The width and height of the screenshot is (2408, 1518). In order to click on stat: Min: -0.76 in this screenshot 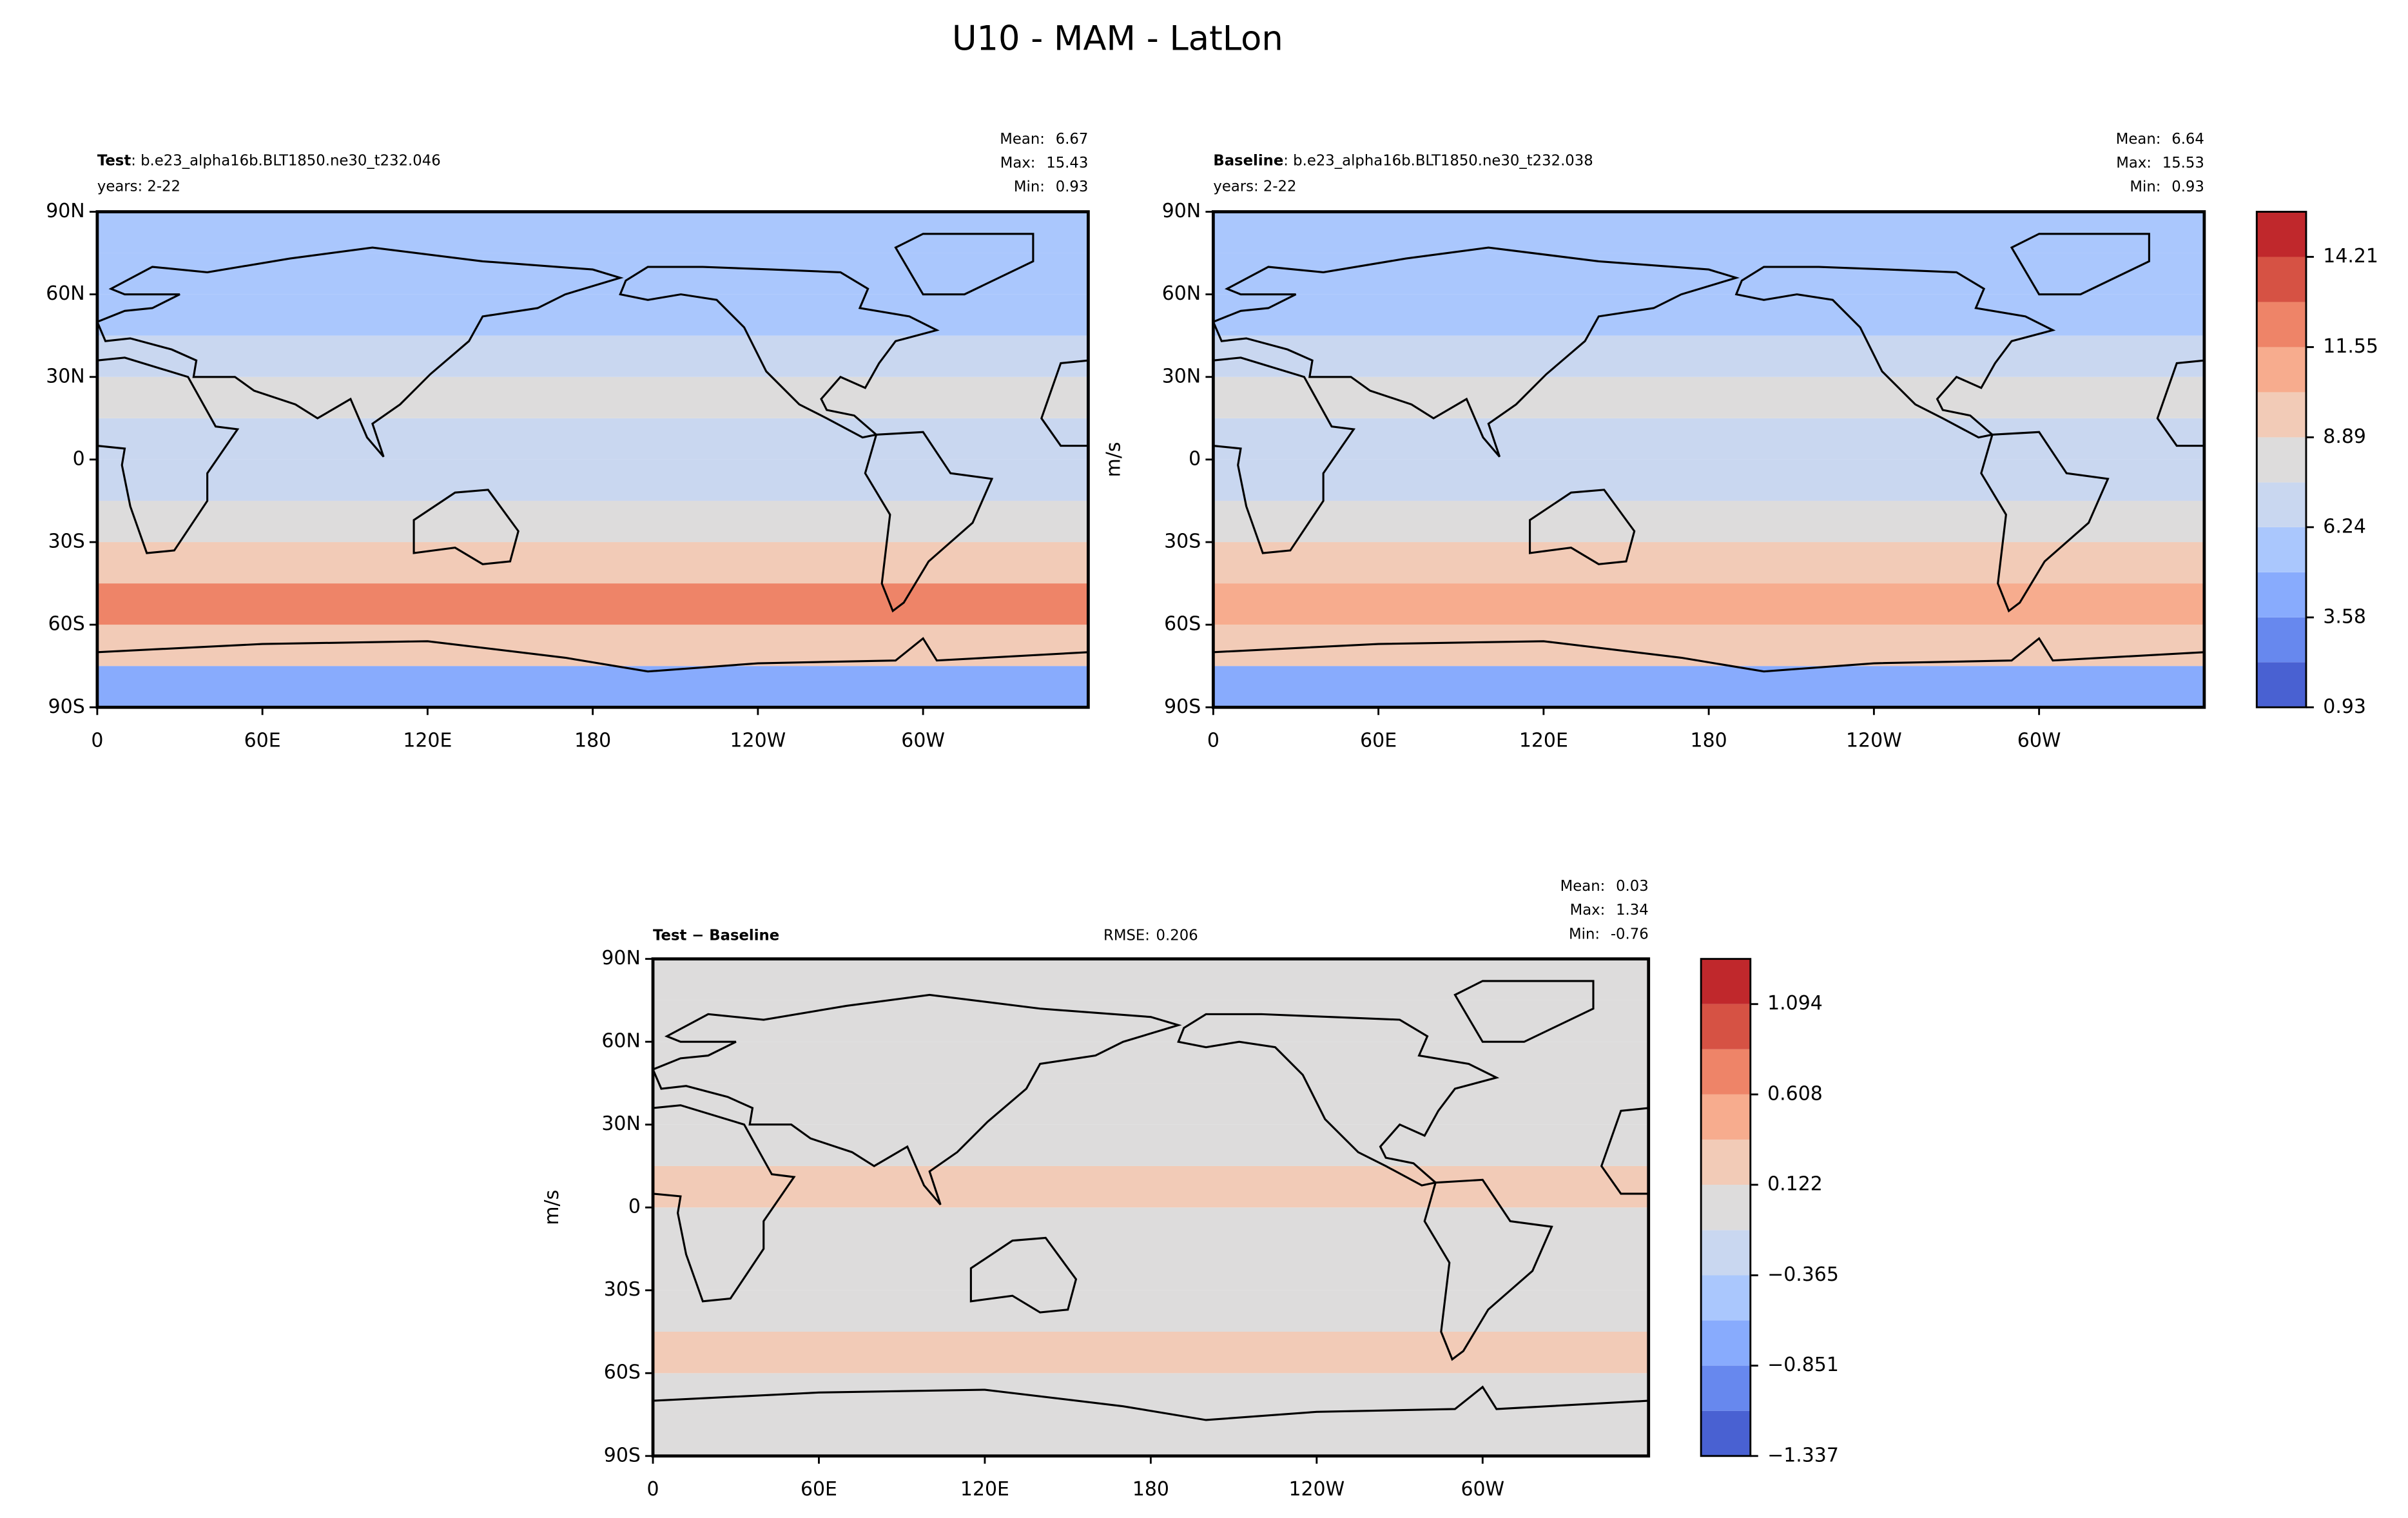, I will do `click(1609, 934)`.